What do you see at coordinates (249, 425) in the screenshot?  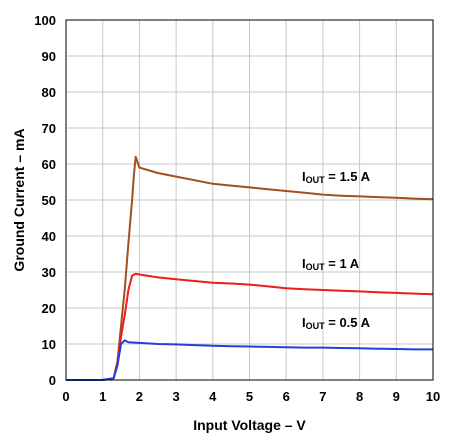 I see `x-axis-title: Input Voltage – V` at bounding box center [249, 425].